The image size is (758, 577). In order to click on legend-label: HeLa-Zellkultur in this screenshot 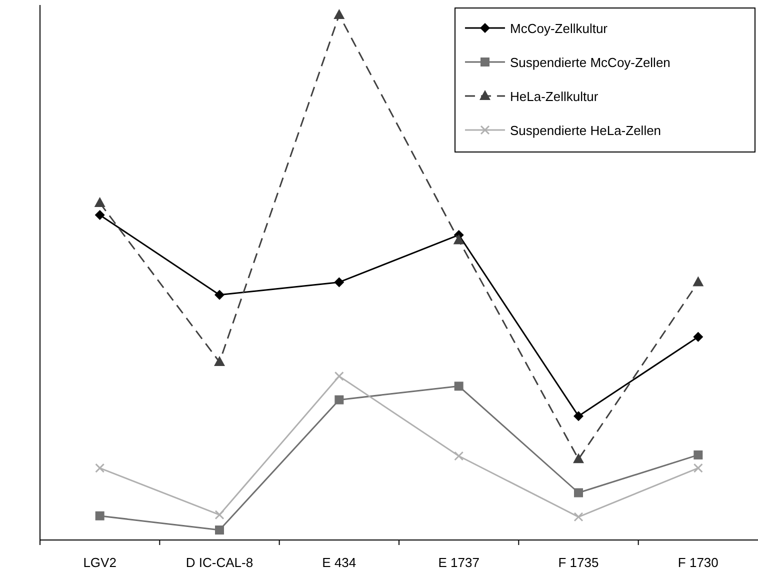, I will do `click(554, 96)`.